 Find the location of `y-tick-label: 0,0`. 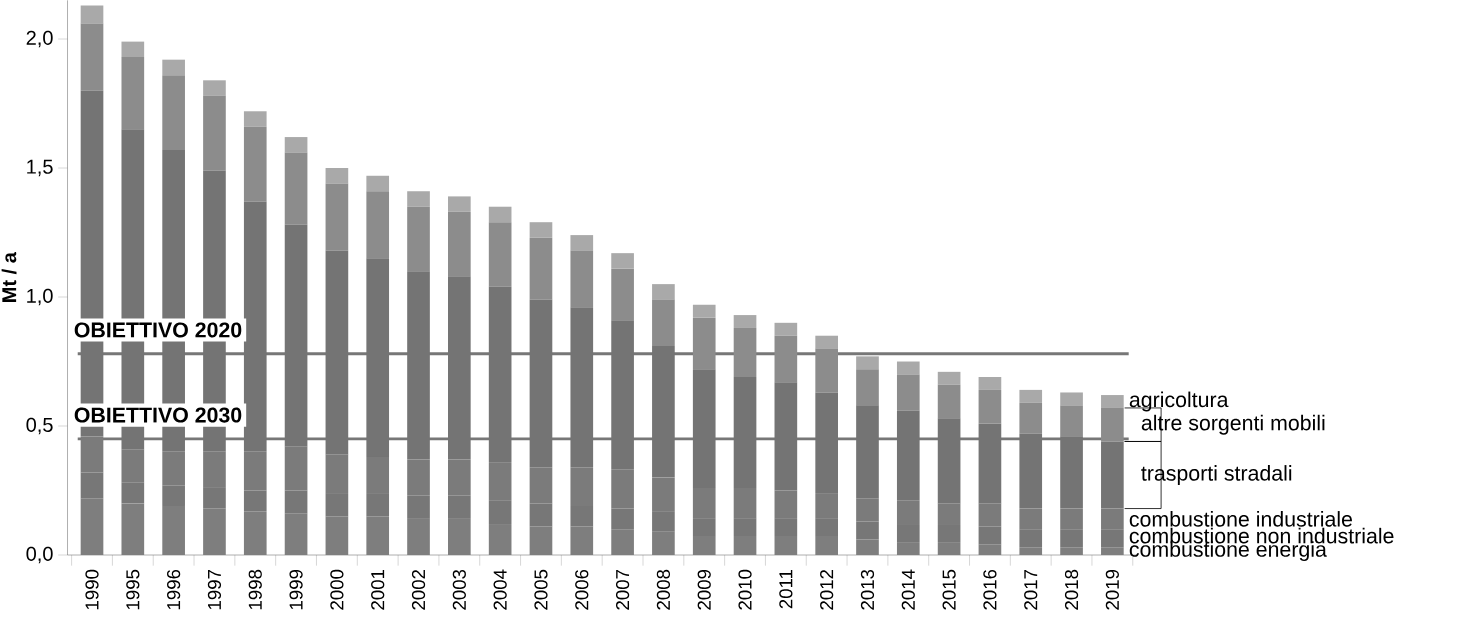

y-tick-label: 0,0 is located at coordinates (39, 555).